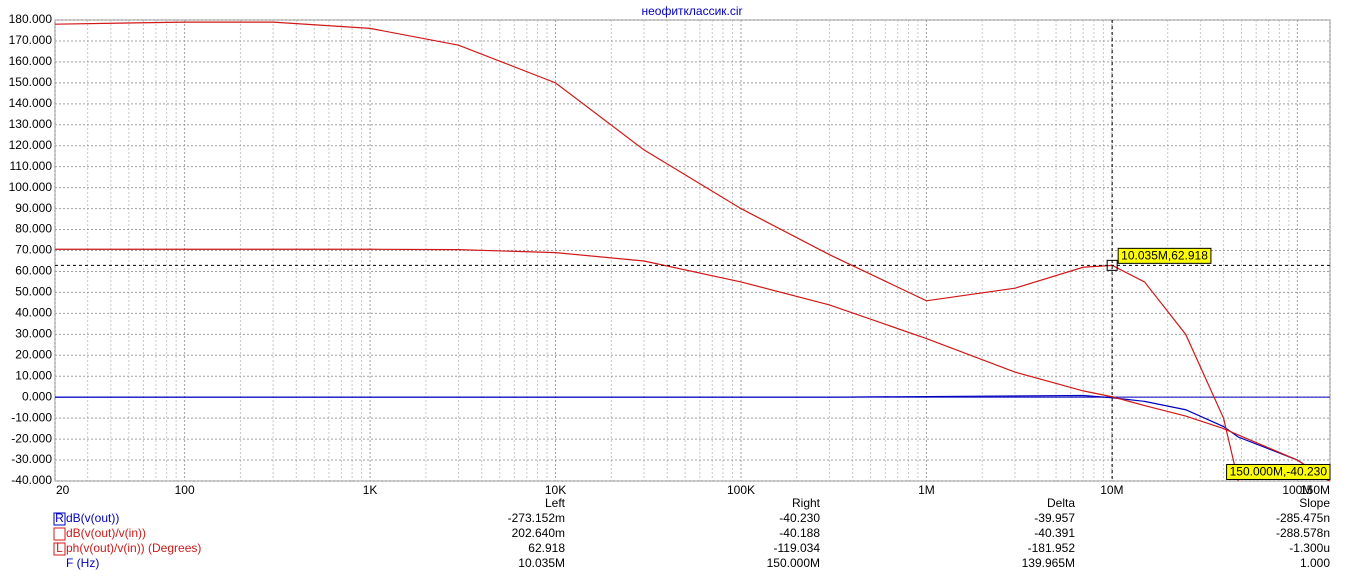 Image resolution: width=1362 pixels, height=585 pixels. I want to click on y-tick-label: -20.000, so click(31, 438).